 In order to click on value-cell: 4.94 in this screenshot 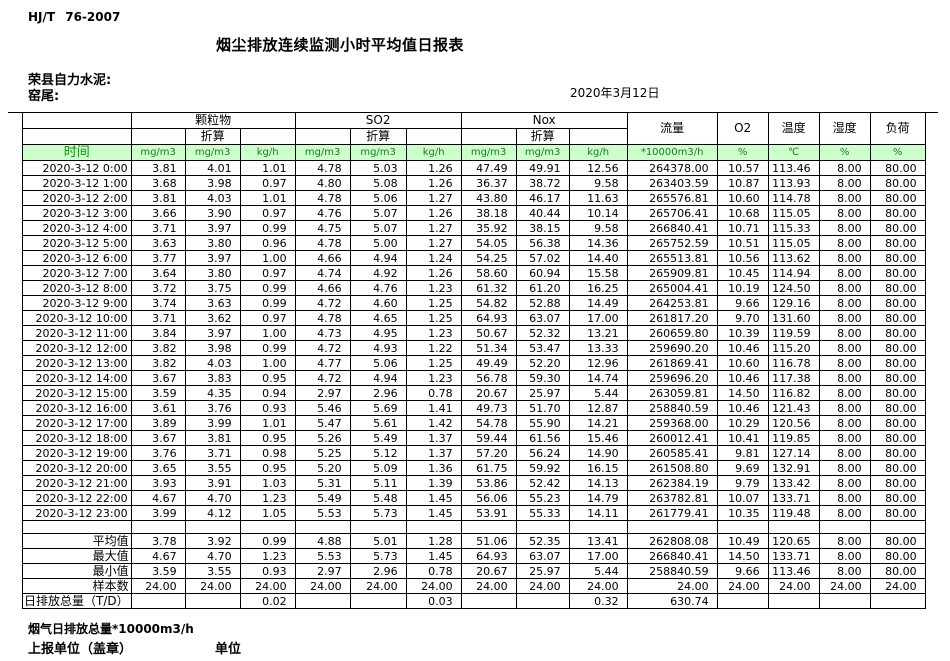, I will do `click(378, 258)`.